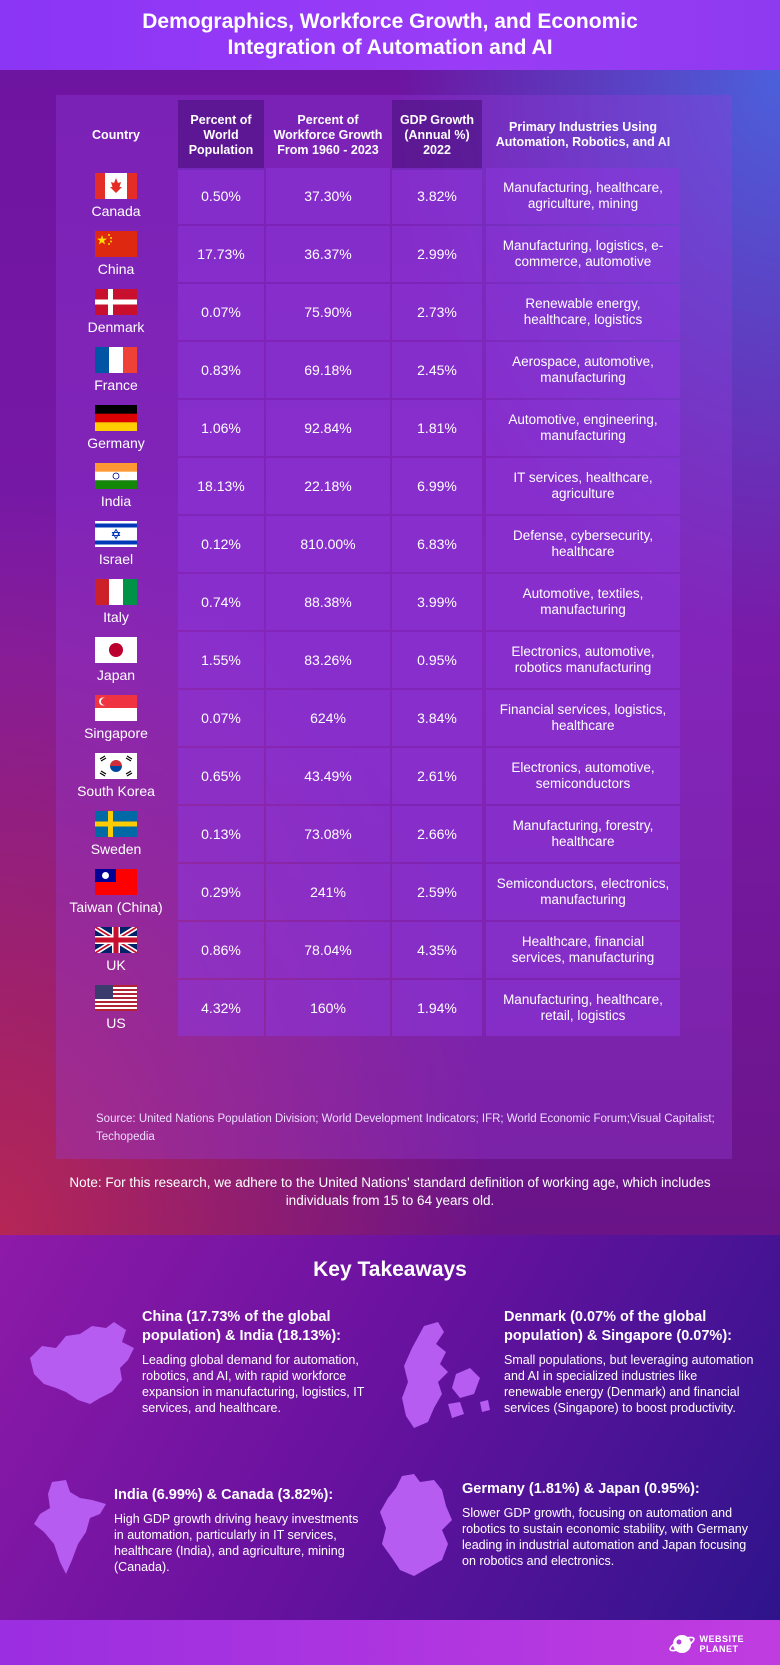 This screenshot has height=1665, width=780. Describe the element at coordinates (328, 718) in the screenshot. I see `workforce-cell: 624%` at that location.